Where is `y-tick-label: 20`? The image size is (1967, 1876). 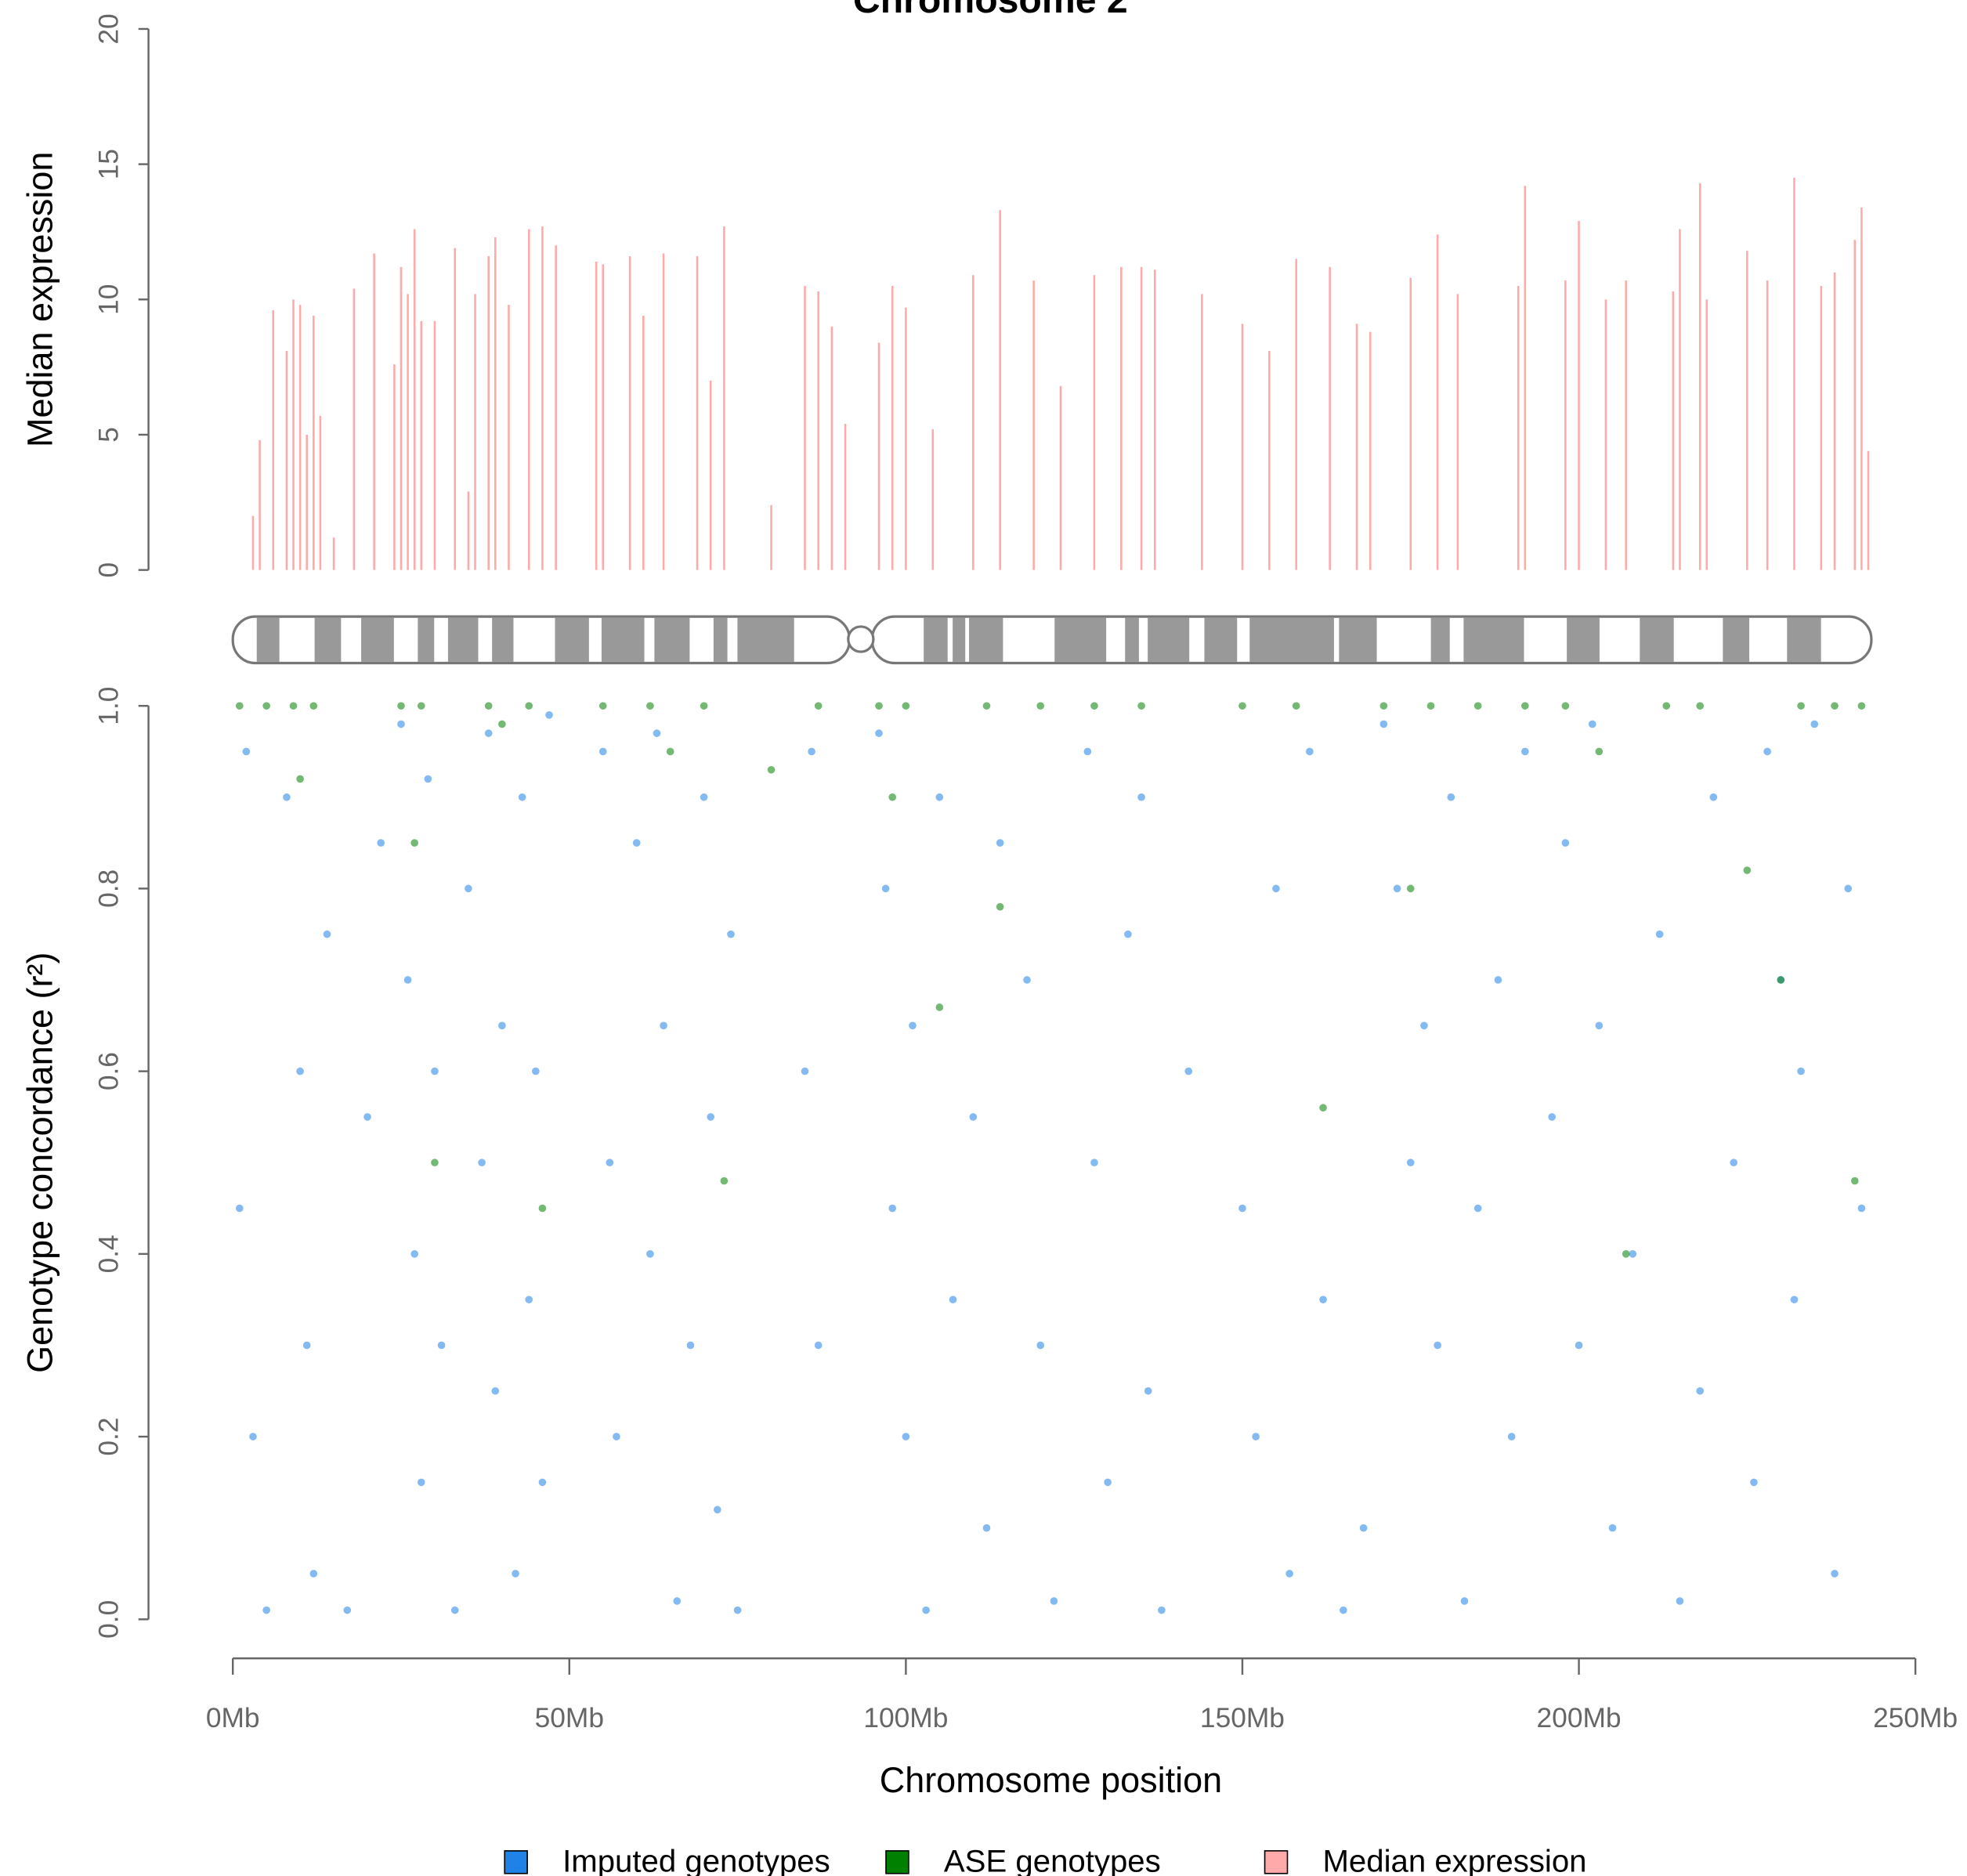
y-tick-label: 20 is located at coordinates (110, 28).